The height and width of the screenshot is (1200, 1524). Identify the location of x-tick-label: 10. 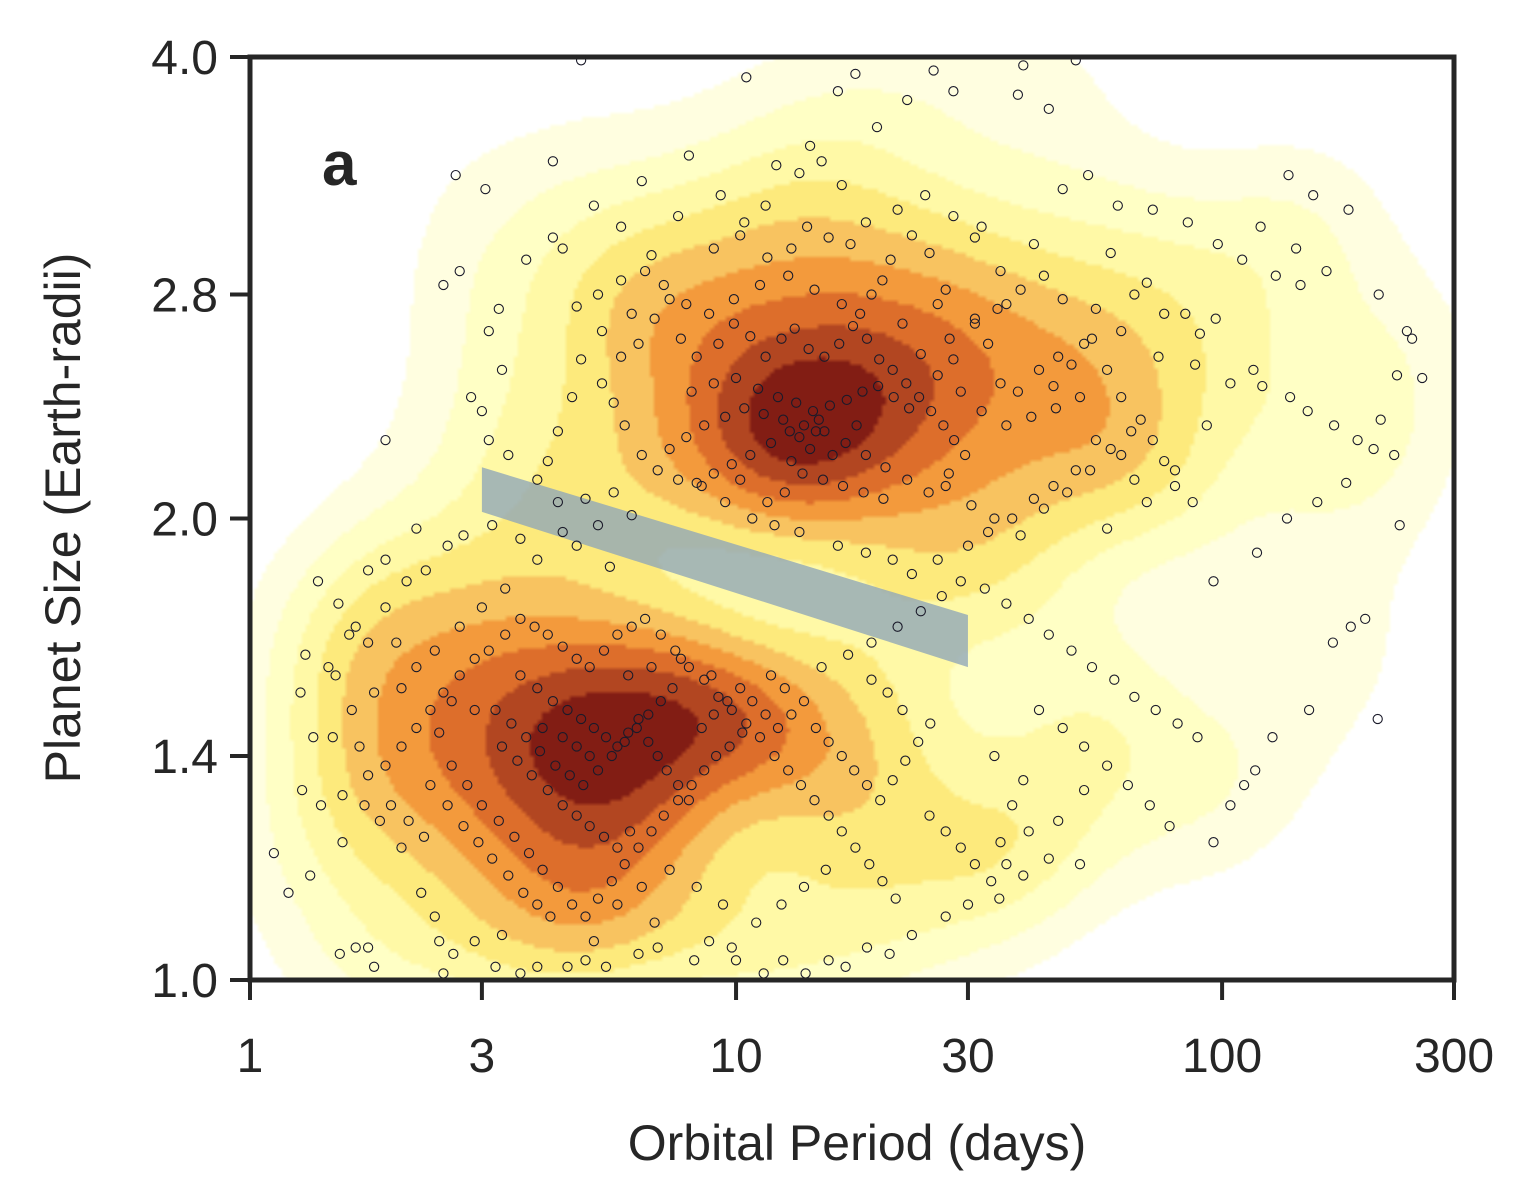
(735, 1056).